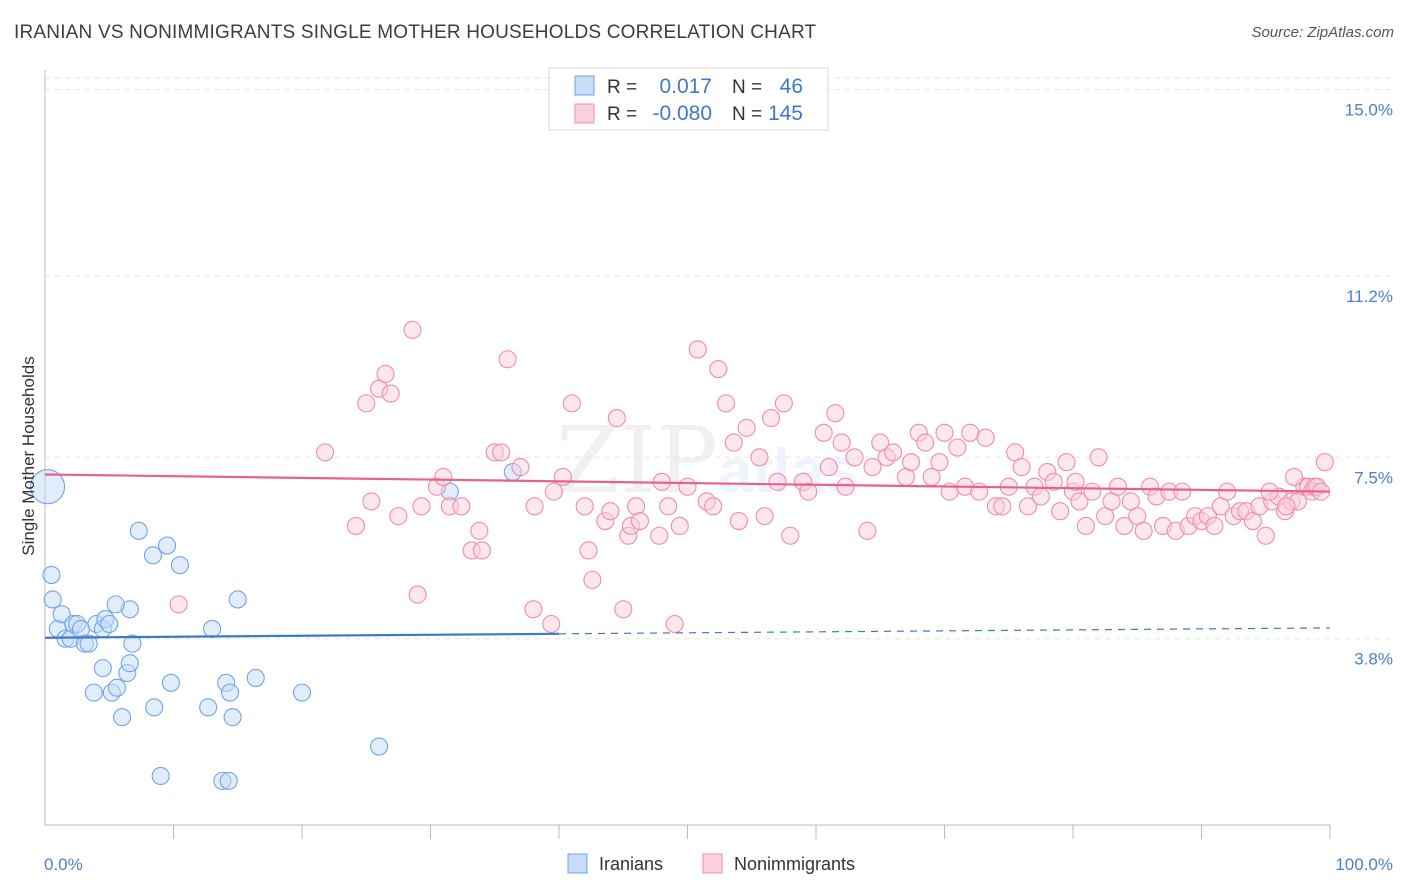  What do you see at coordinates (276, 626) in the screenshot?
I see `iranians-points` at bounding box center [276, 626].